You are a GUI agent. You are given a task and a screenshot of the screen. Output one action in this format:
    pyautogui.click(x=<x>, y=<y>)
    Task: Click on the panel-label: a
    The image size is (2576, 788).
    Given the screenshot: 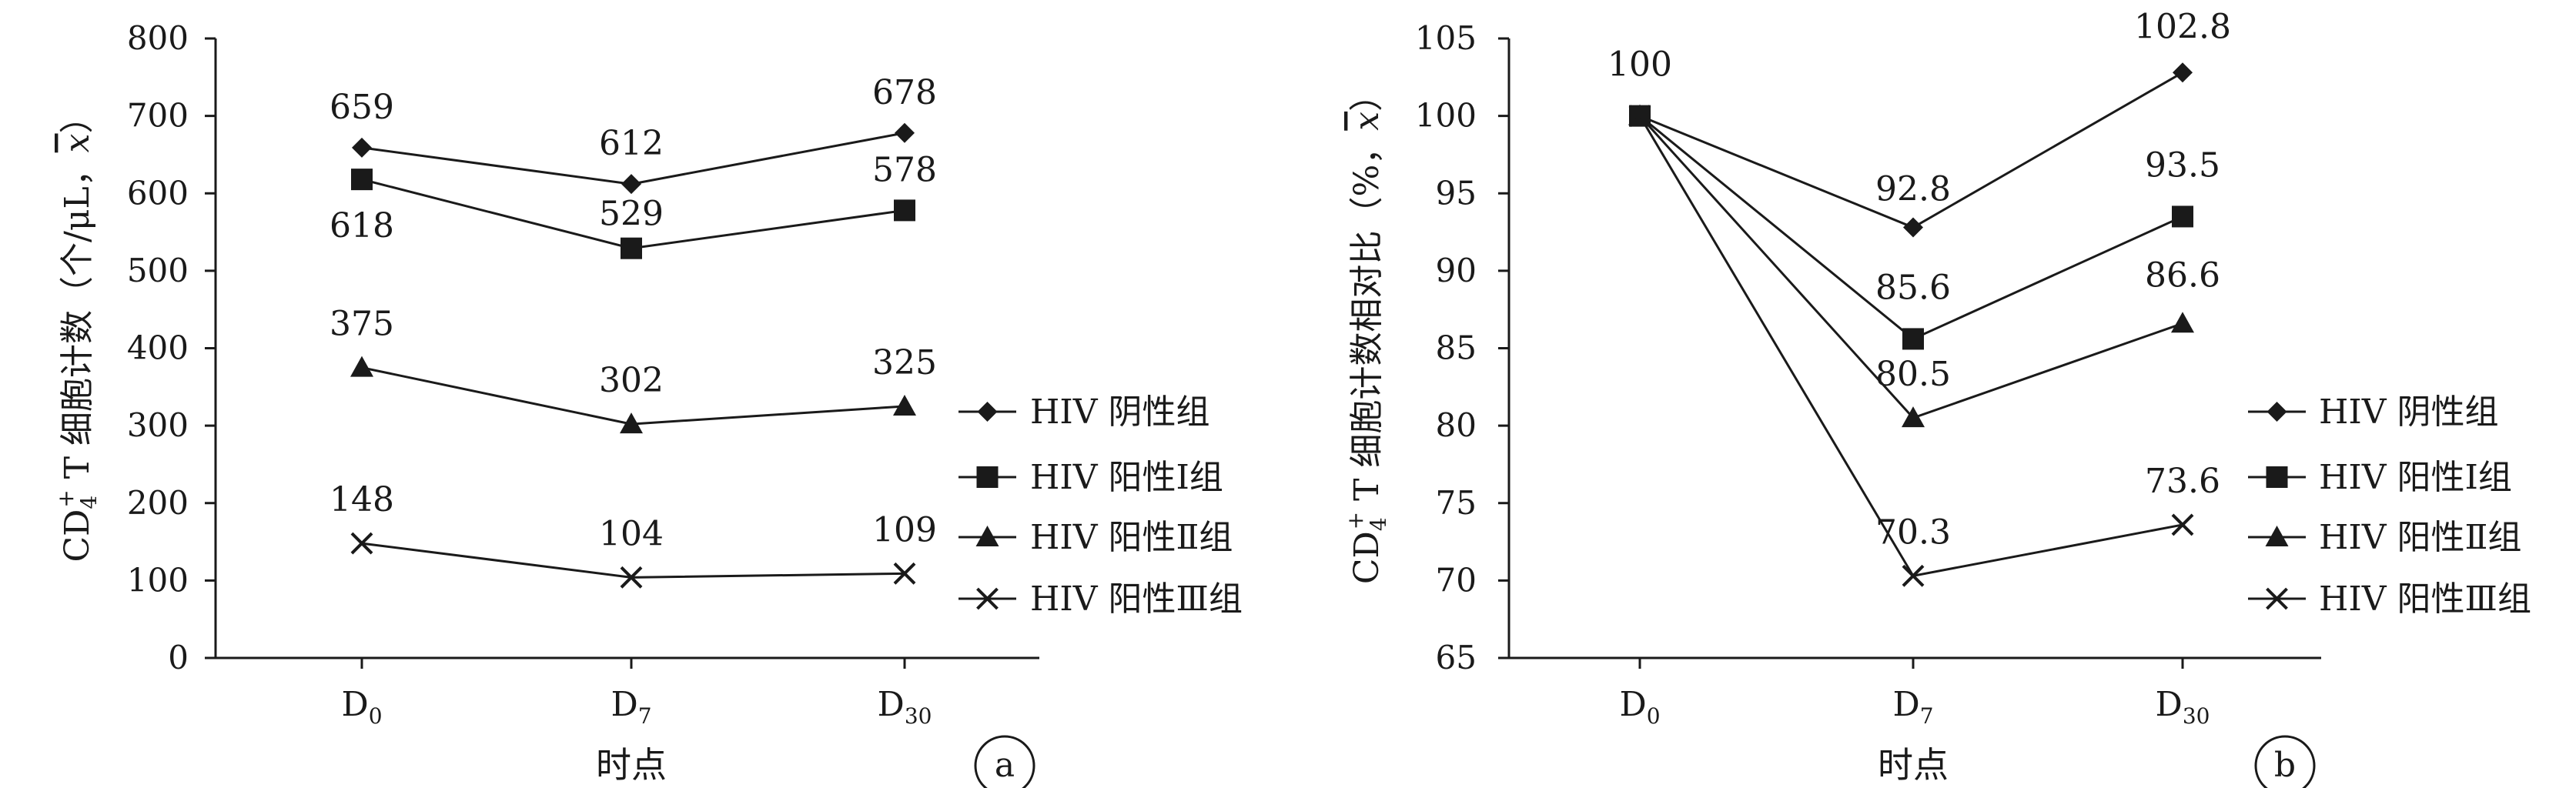 What is the action you would take?
    pyautogui.click(x=1005, y=765)
    